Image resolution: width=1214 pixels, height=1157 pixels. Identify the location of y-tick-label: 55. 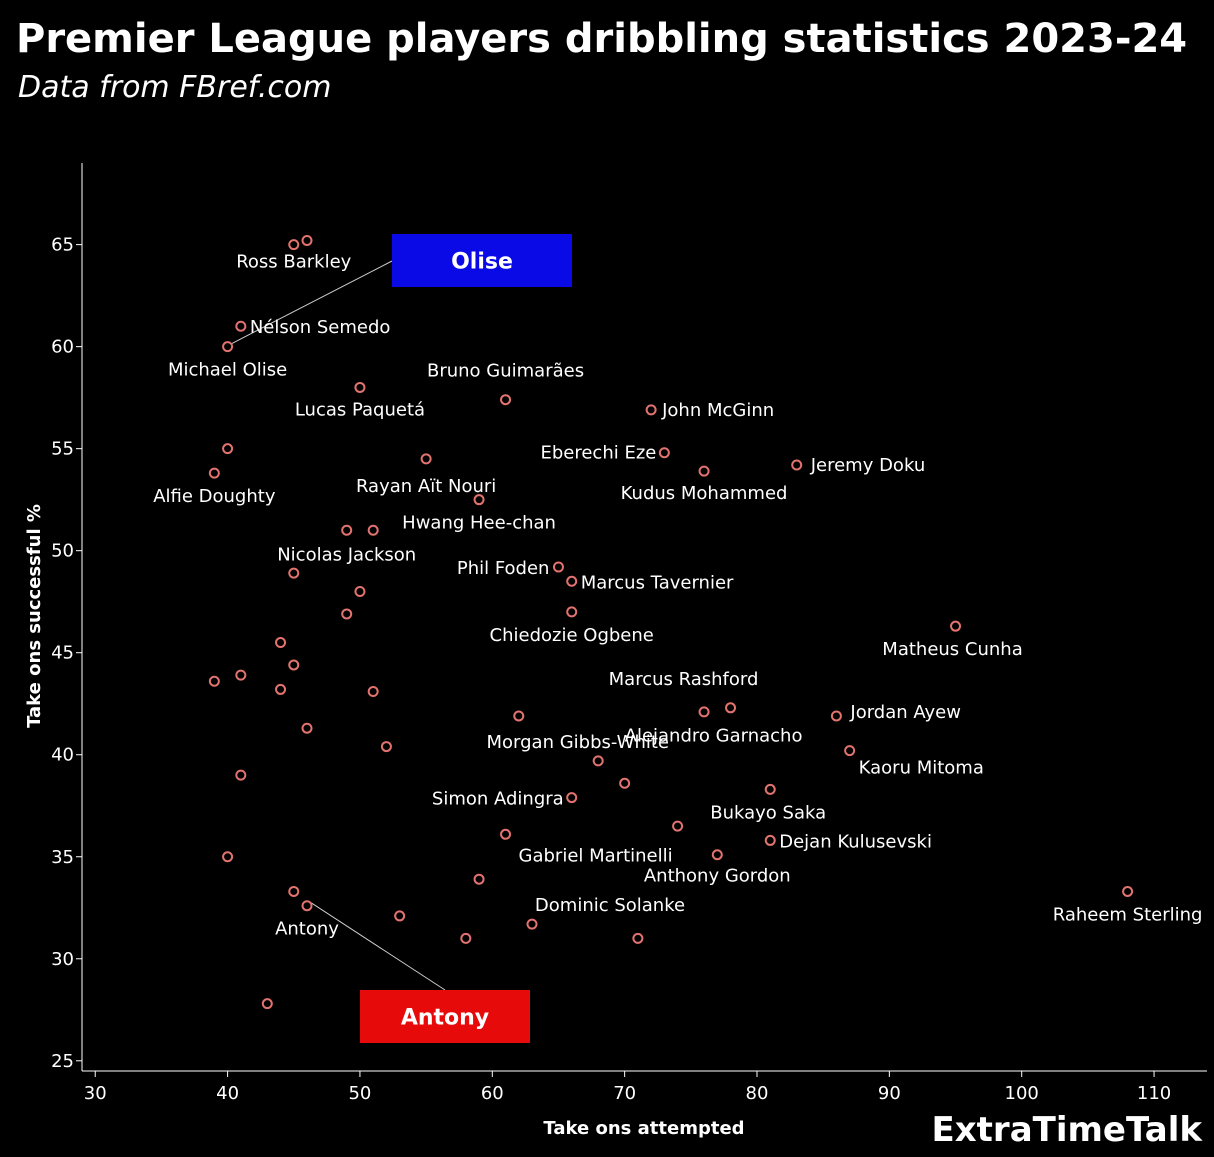
(62, 449).